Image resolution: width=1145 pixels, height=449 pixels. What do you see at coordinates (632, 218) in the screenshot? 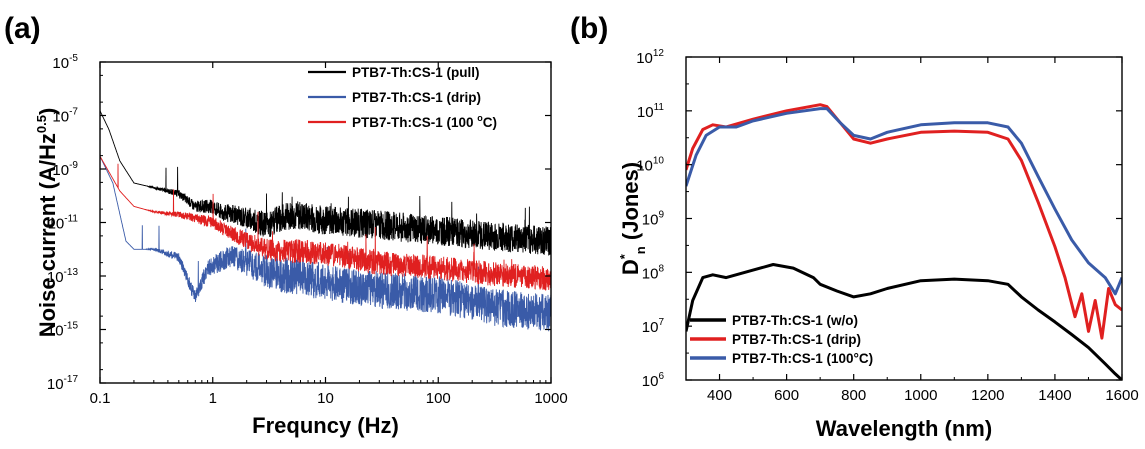
I see `y-axis-label: D*n (Jones)` at bounding box center [632, 218].